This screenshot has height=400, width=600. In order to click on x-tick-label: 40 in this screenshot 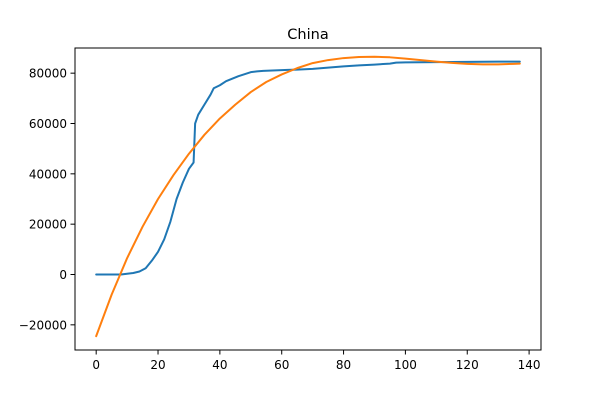, I will do `click(219, 365)`.